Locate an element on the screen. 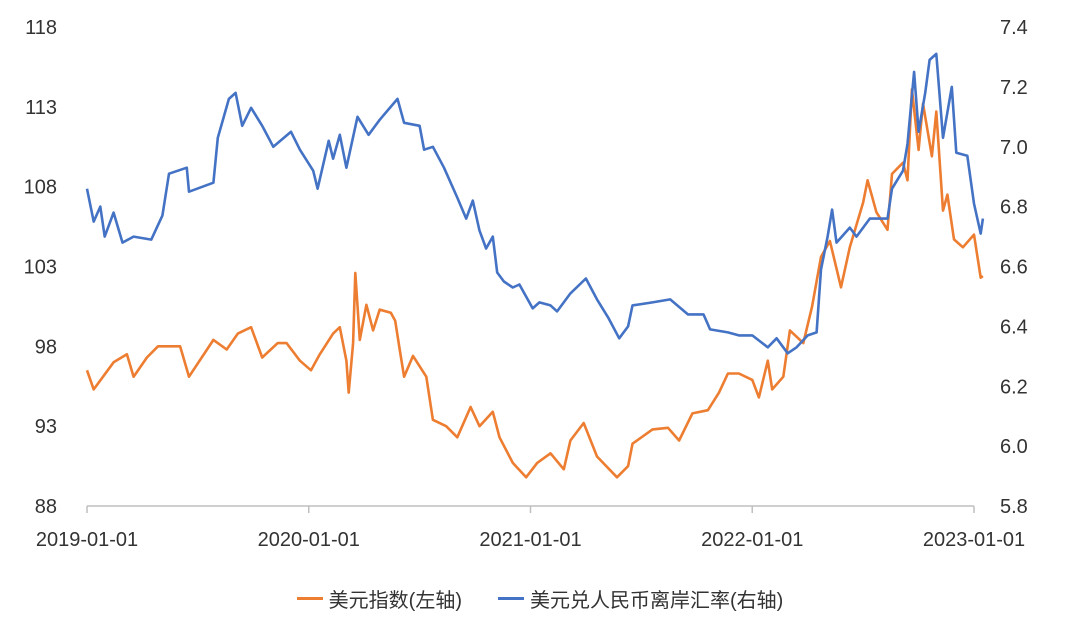 This screenshot has height=632, width=1080. legend: 美元指数(左轴) 美元兑人民币离岸汇率(右轴) is located at coordinates (540, 598).